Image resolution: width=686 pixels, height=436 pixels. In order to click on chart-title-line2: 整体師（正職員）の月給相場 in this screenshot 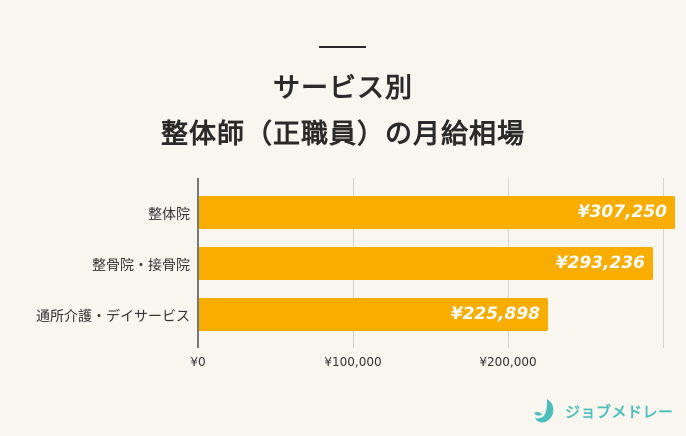, I will do `click(343, 134)`.